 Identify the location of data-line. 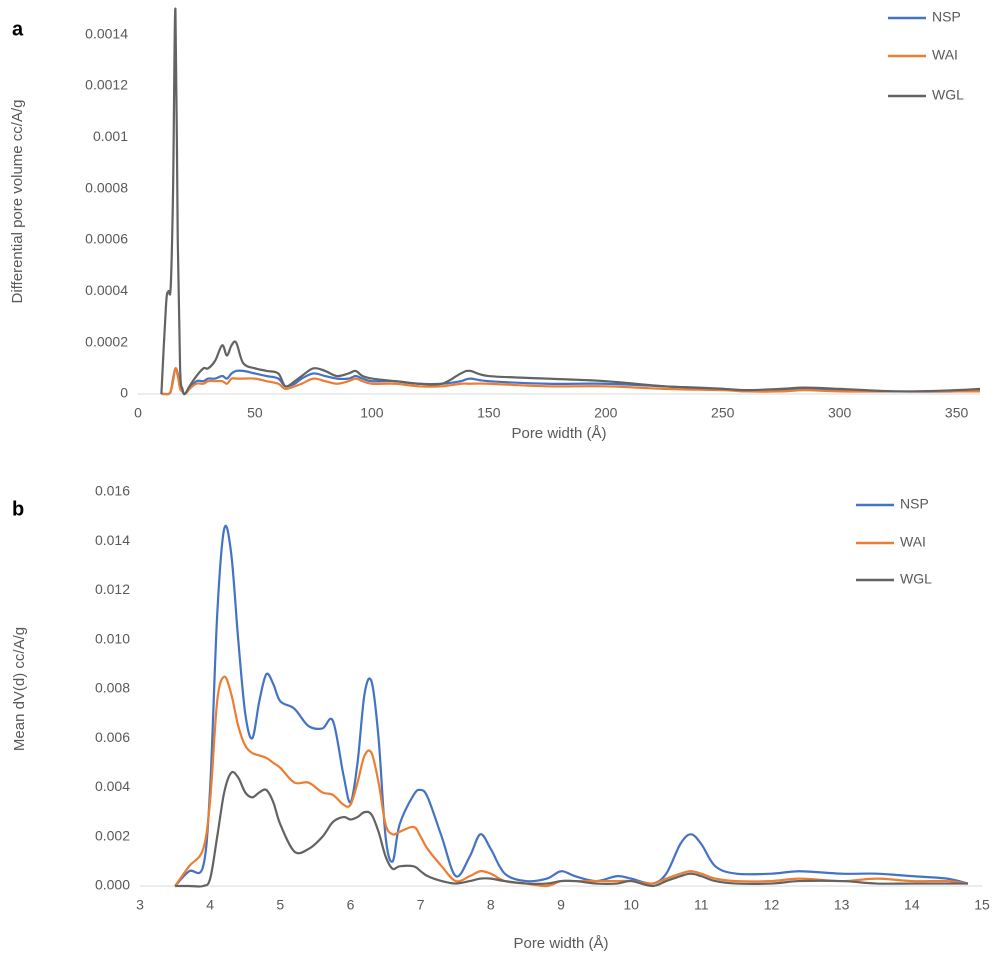
(571, 829).